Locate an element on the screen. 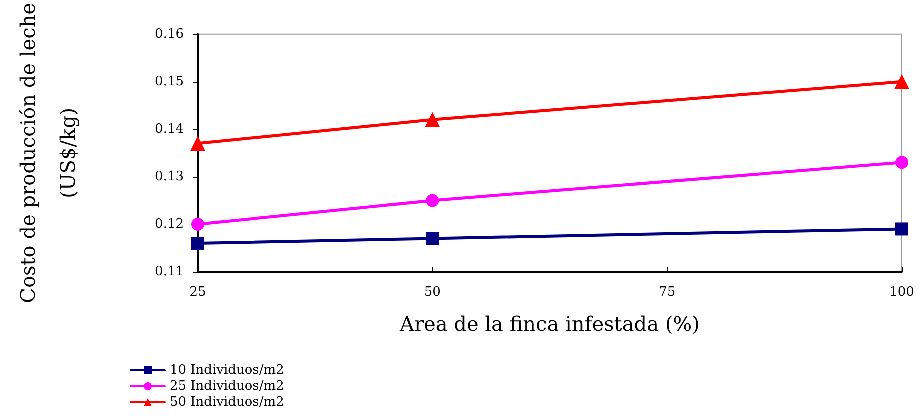 The height and width of the screenshot is (416, 922). x-tick-label: 100 is located at coordinates (902, 292).